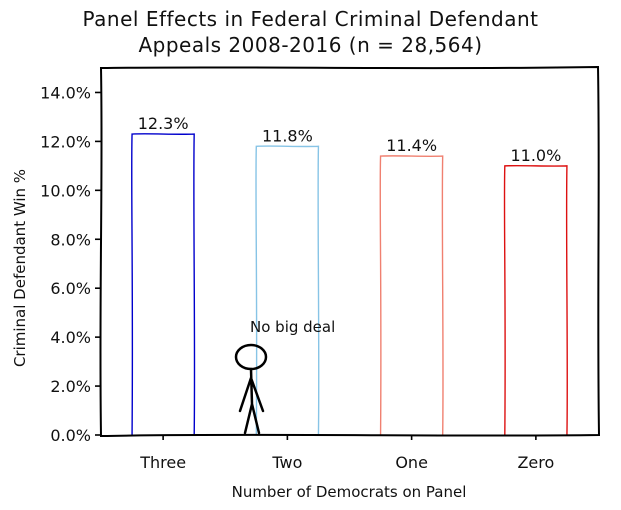  What do you see at coordinates (535, 300) in the screenshot?
I see `bar-zero` at bounding box center [535, 300].